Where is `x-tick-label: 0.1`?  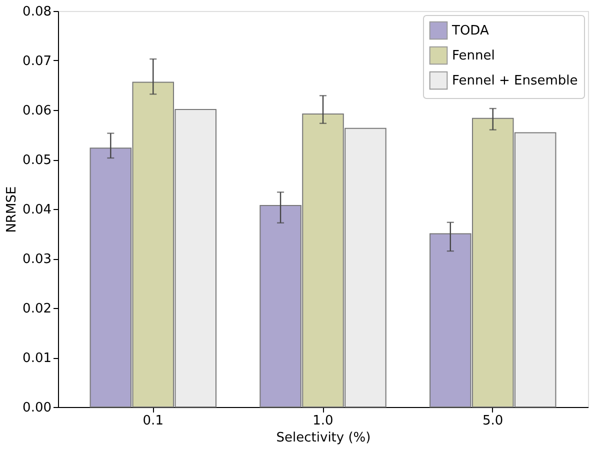 x-tick-label: 0.1 is located at coordinates (153, 421).